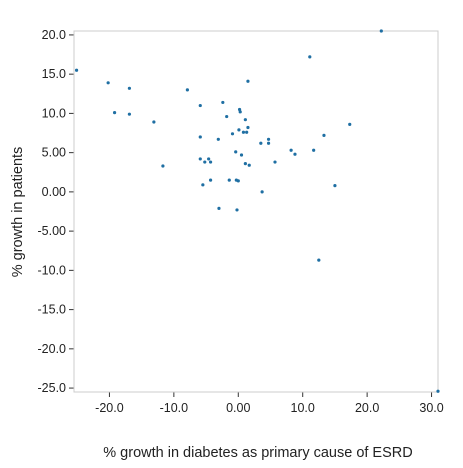 Image resolution: width=463 pixels, height=468 pixels. Describe the element at coordinates (431, 408) in the screenshot. I see `x-tick-label: 30.0` at that location.